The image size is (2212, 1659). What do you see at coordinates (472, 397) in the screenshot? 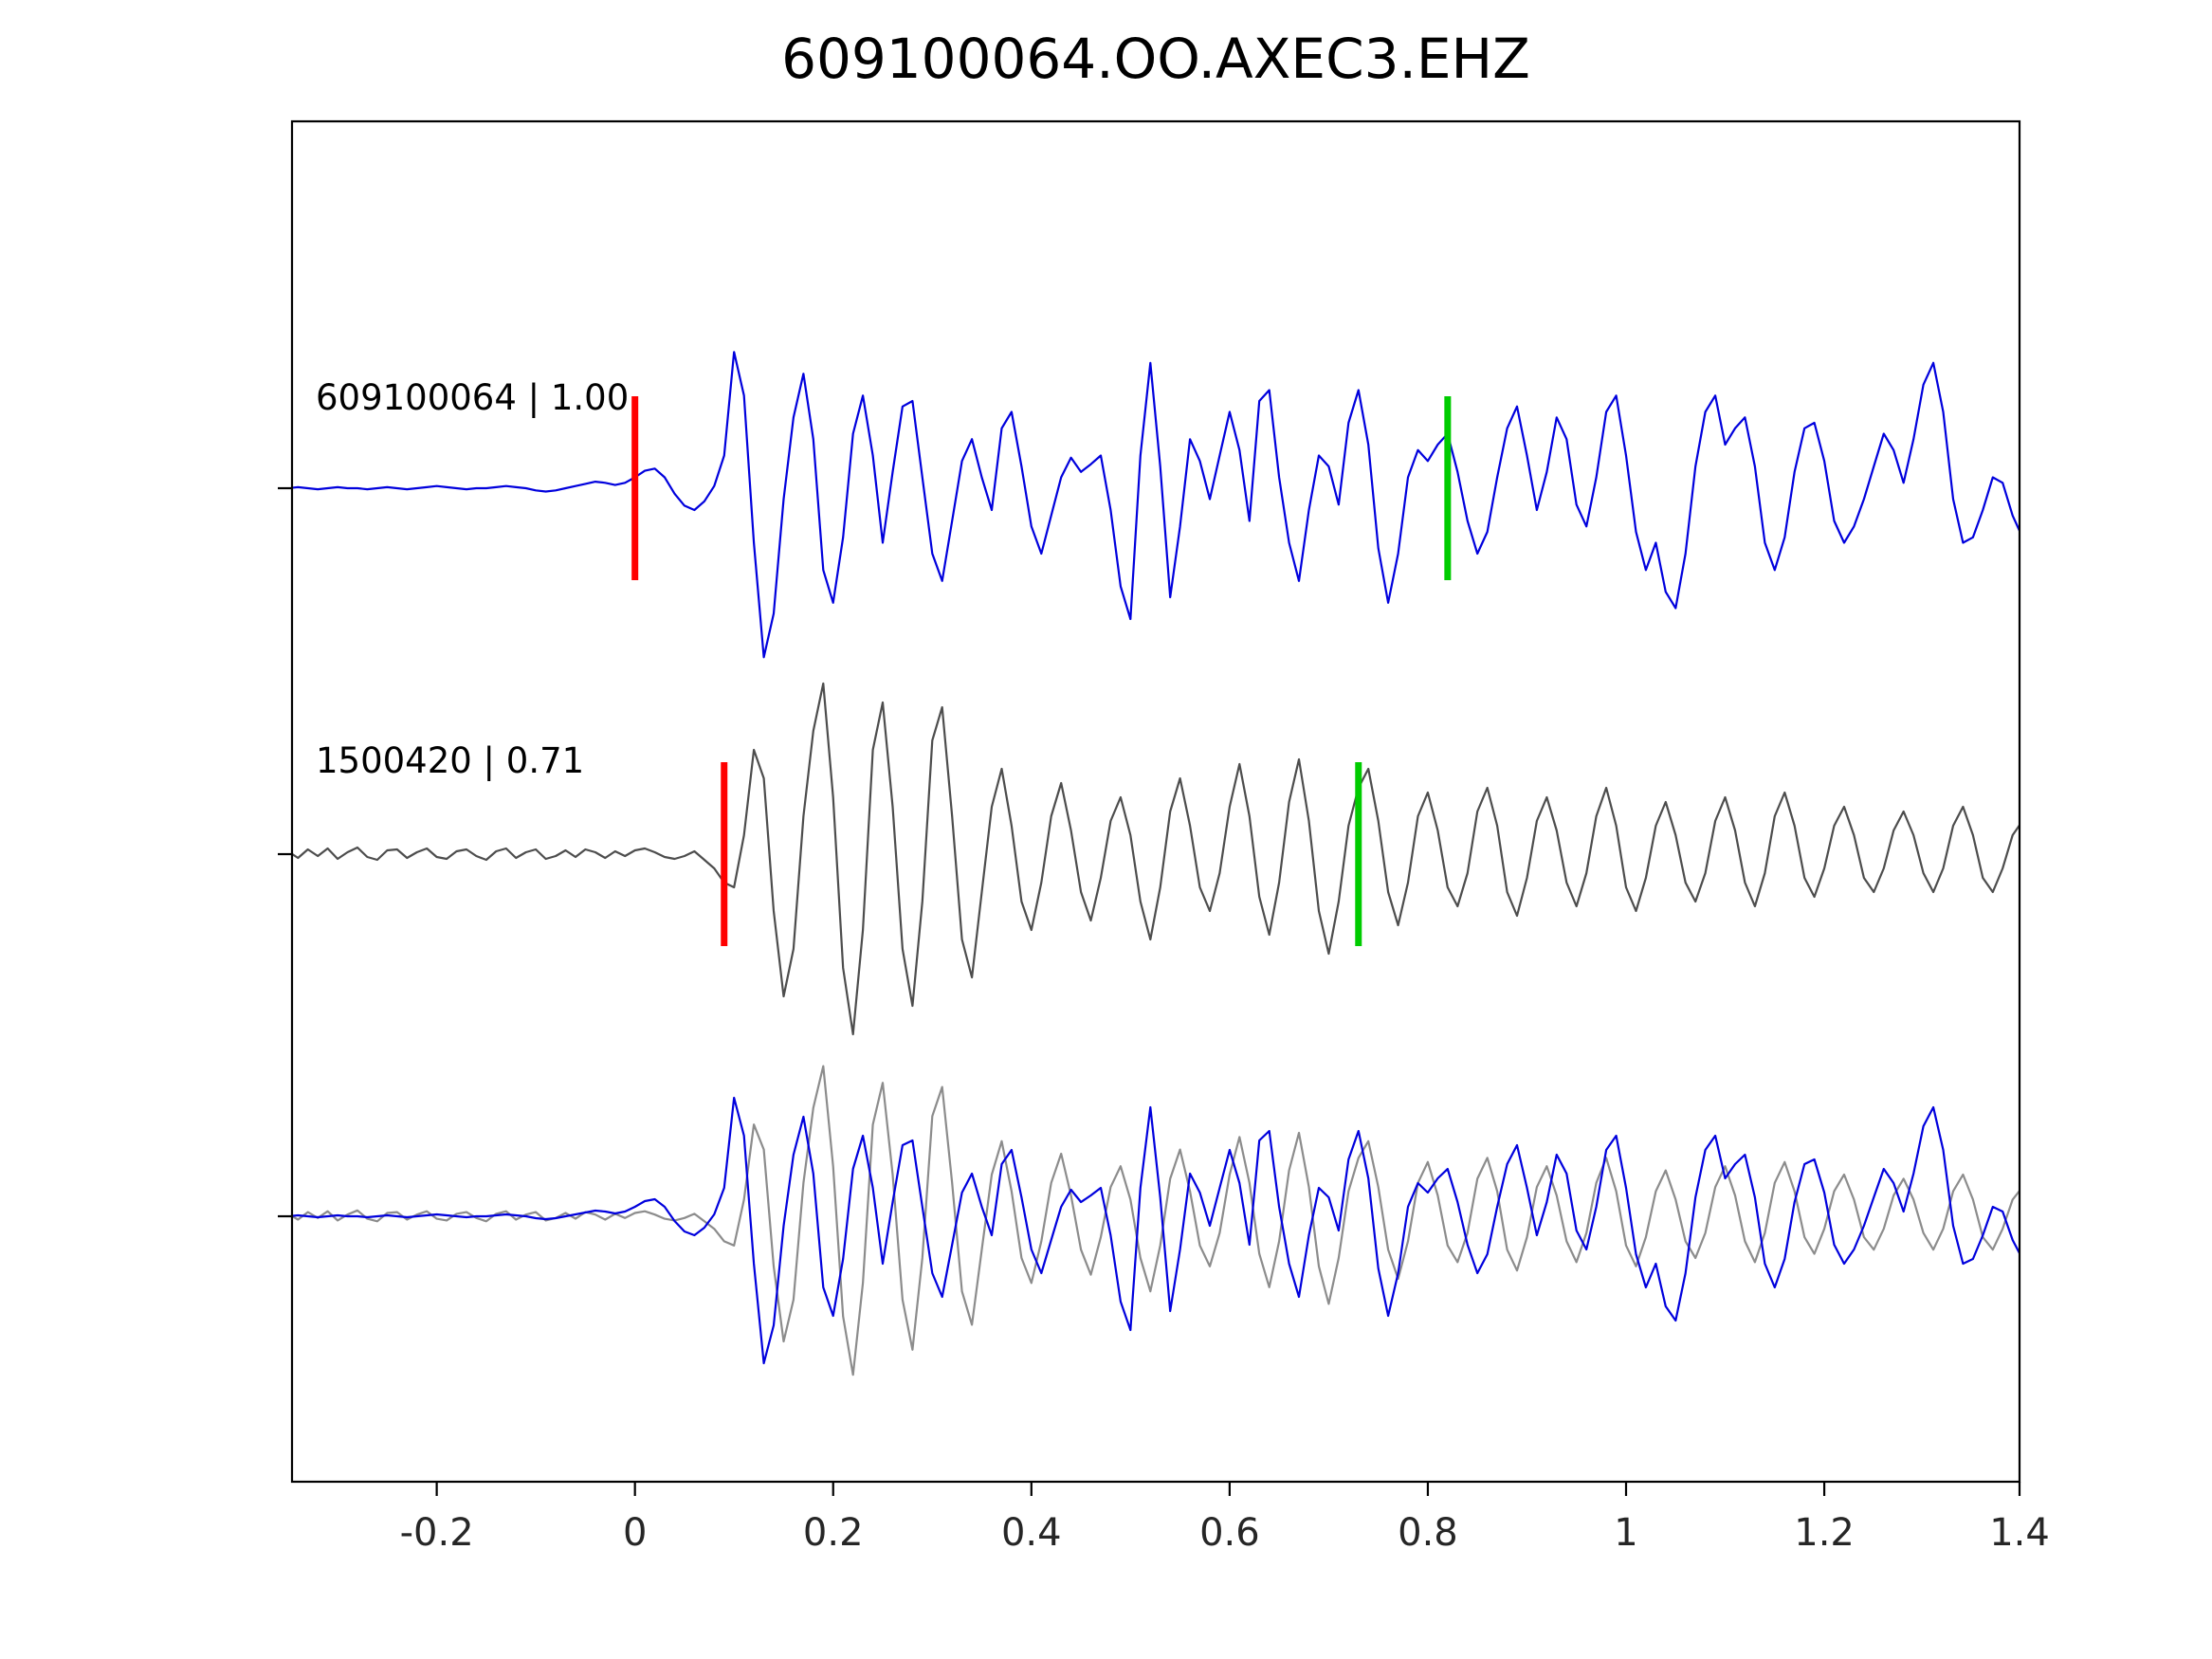
I see `trace-label-template: 609100064 | 1.00` at bounding box center [472, 397].